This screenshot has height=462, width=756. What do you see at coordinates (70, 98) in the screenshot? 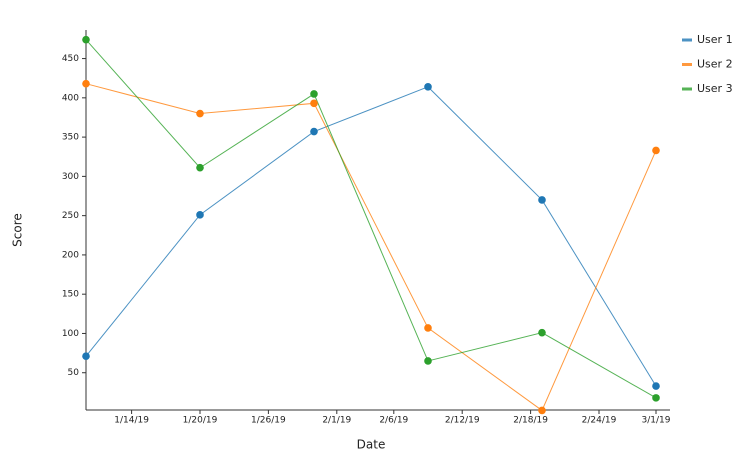
I see `y-tick-label: 400` at bounding box center [70, 98].